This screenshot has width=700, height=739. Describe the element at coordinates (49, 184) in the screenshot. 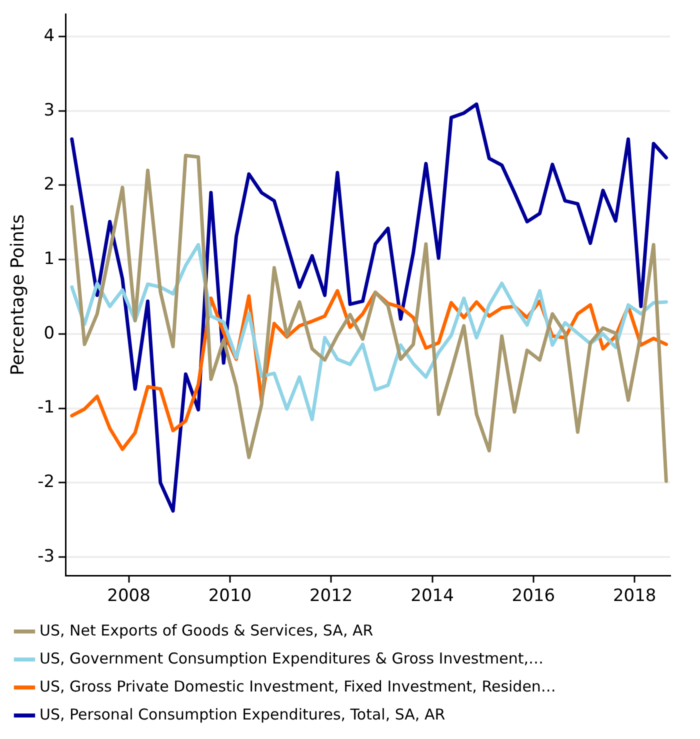

I see `y-tick-label: 2` at that location.